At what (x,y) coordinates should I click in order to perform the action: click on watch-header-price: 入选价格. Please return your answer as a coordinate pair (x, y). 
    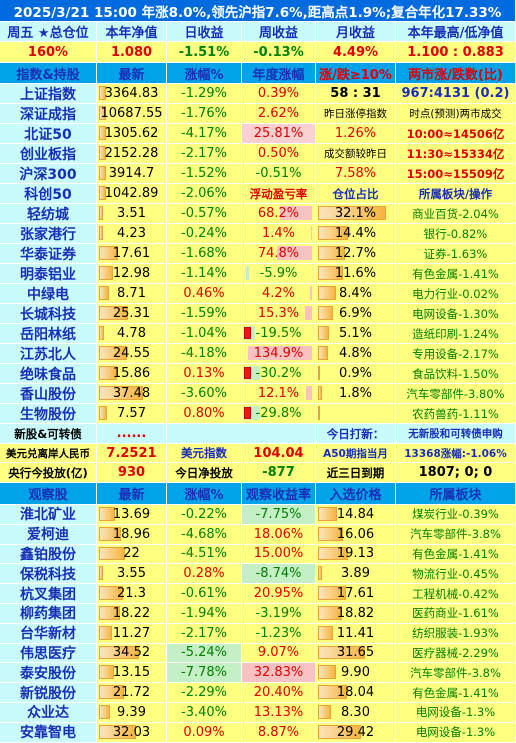
    Looking at the image, I should click on (356, 494).